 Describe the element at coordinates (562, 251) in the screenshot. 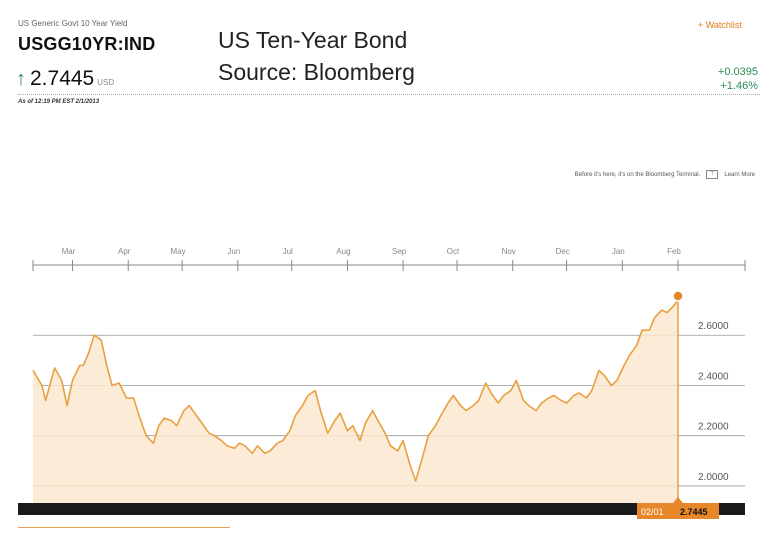

I see `x-tick-label: Dec` at that location.